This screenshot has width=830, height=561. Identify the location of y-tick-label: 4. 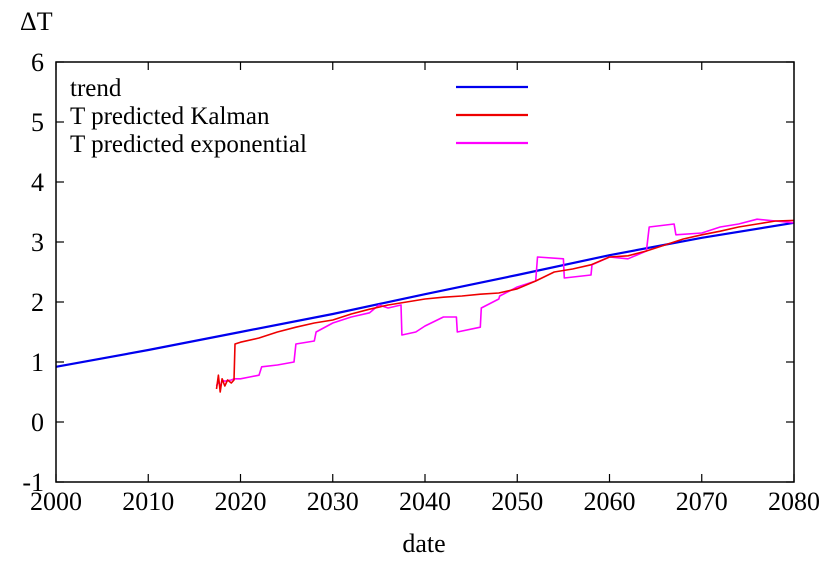
(37, 182).